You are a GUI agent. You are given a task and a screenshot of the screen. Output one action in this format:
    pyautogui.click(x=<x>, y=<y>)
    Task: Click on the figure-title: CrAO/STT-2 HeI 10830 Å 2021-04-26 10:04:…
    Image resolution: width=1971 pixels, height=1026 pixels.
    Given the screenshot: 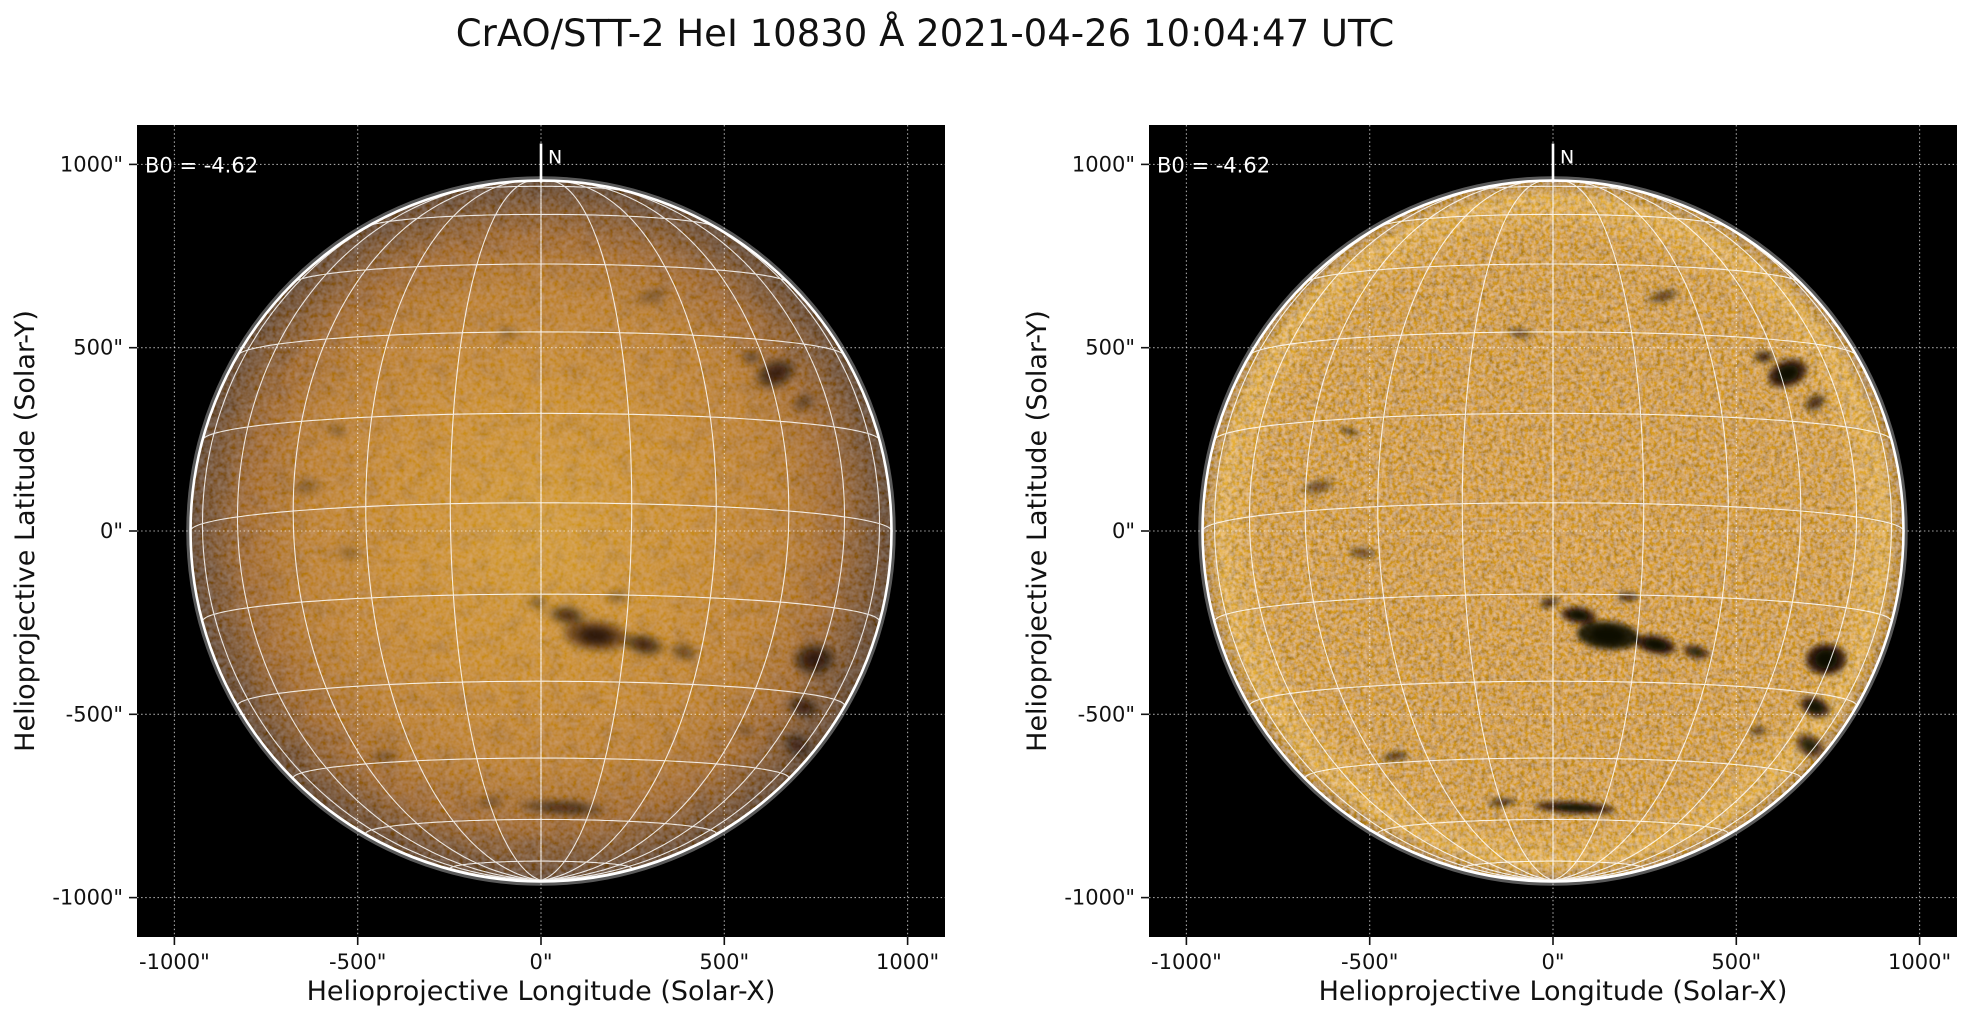 What is the action you would take?
    pyautogui.click(x=925, y=33)
    